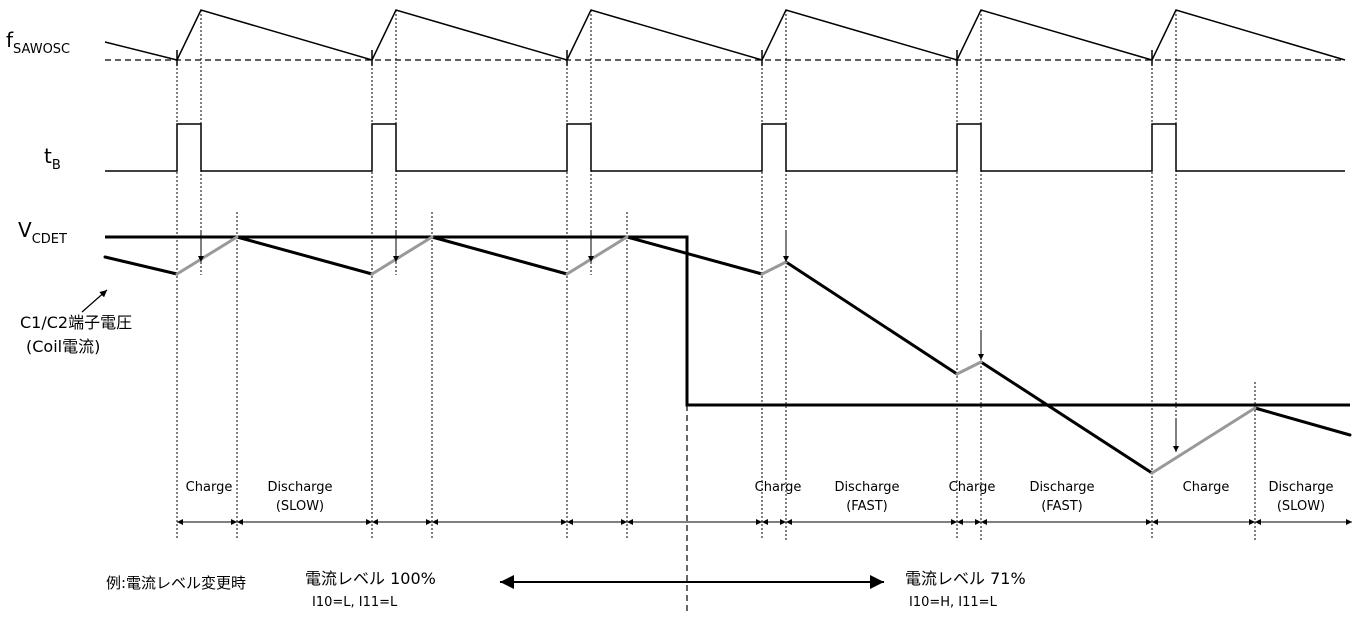 This screenshot has height=617, width=1359. What do you see at coordinates (38, 42) in the screenshot?
I see `fsawosc-label: fSAWOSC` at bounding box center [38, 42].